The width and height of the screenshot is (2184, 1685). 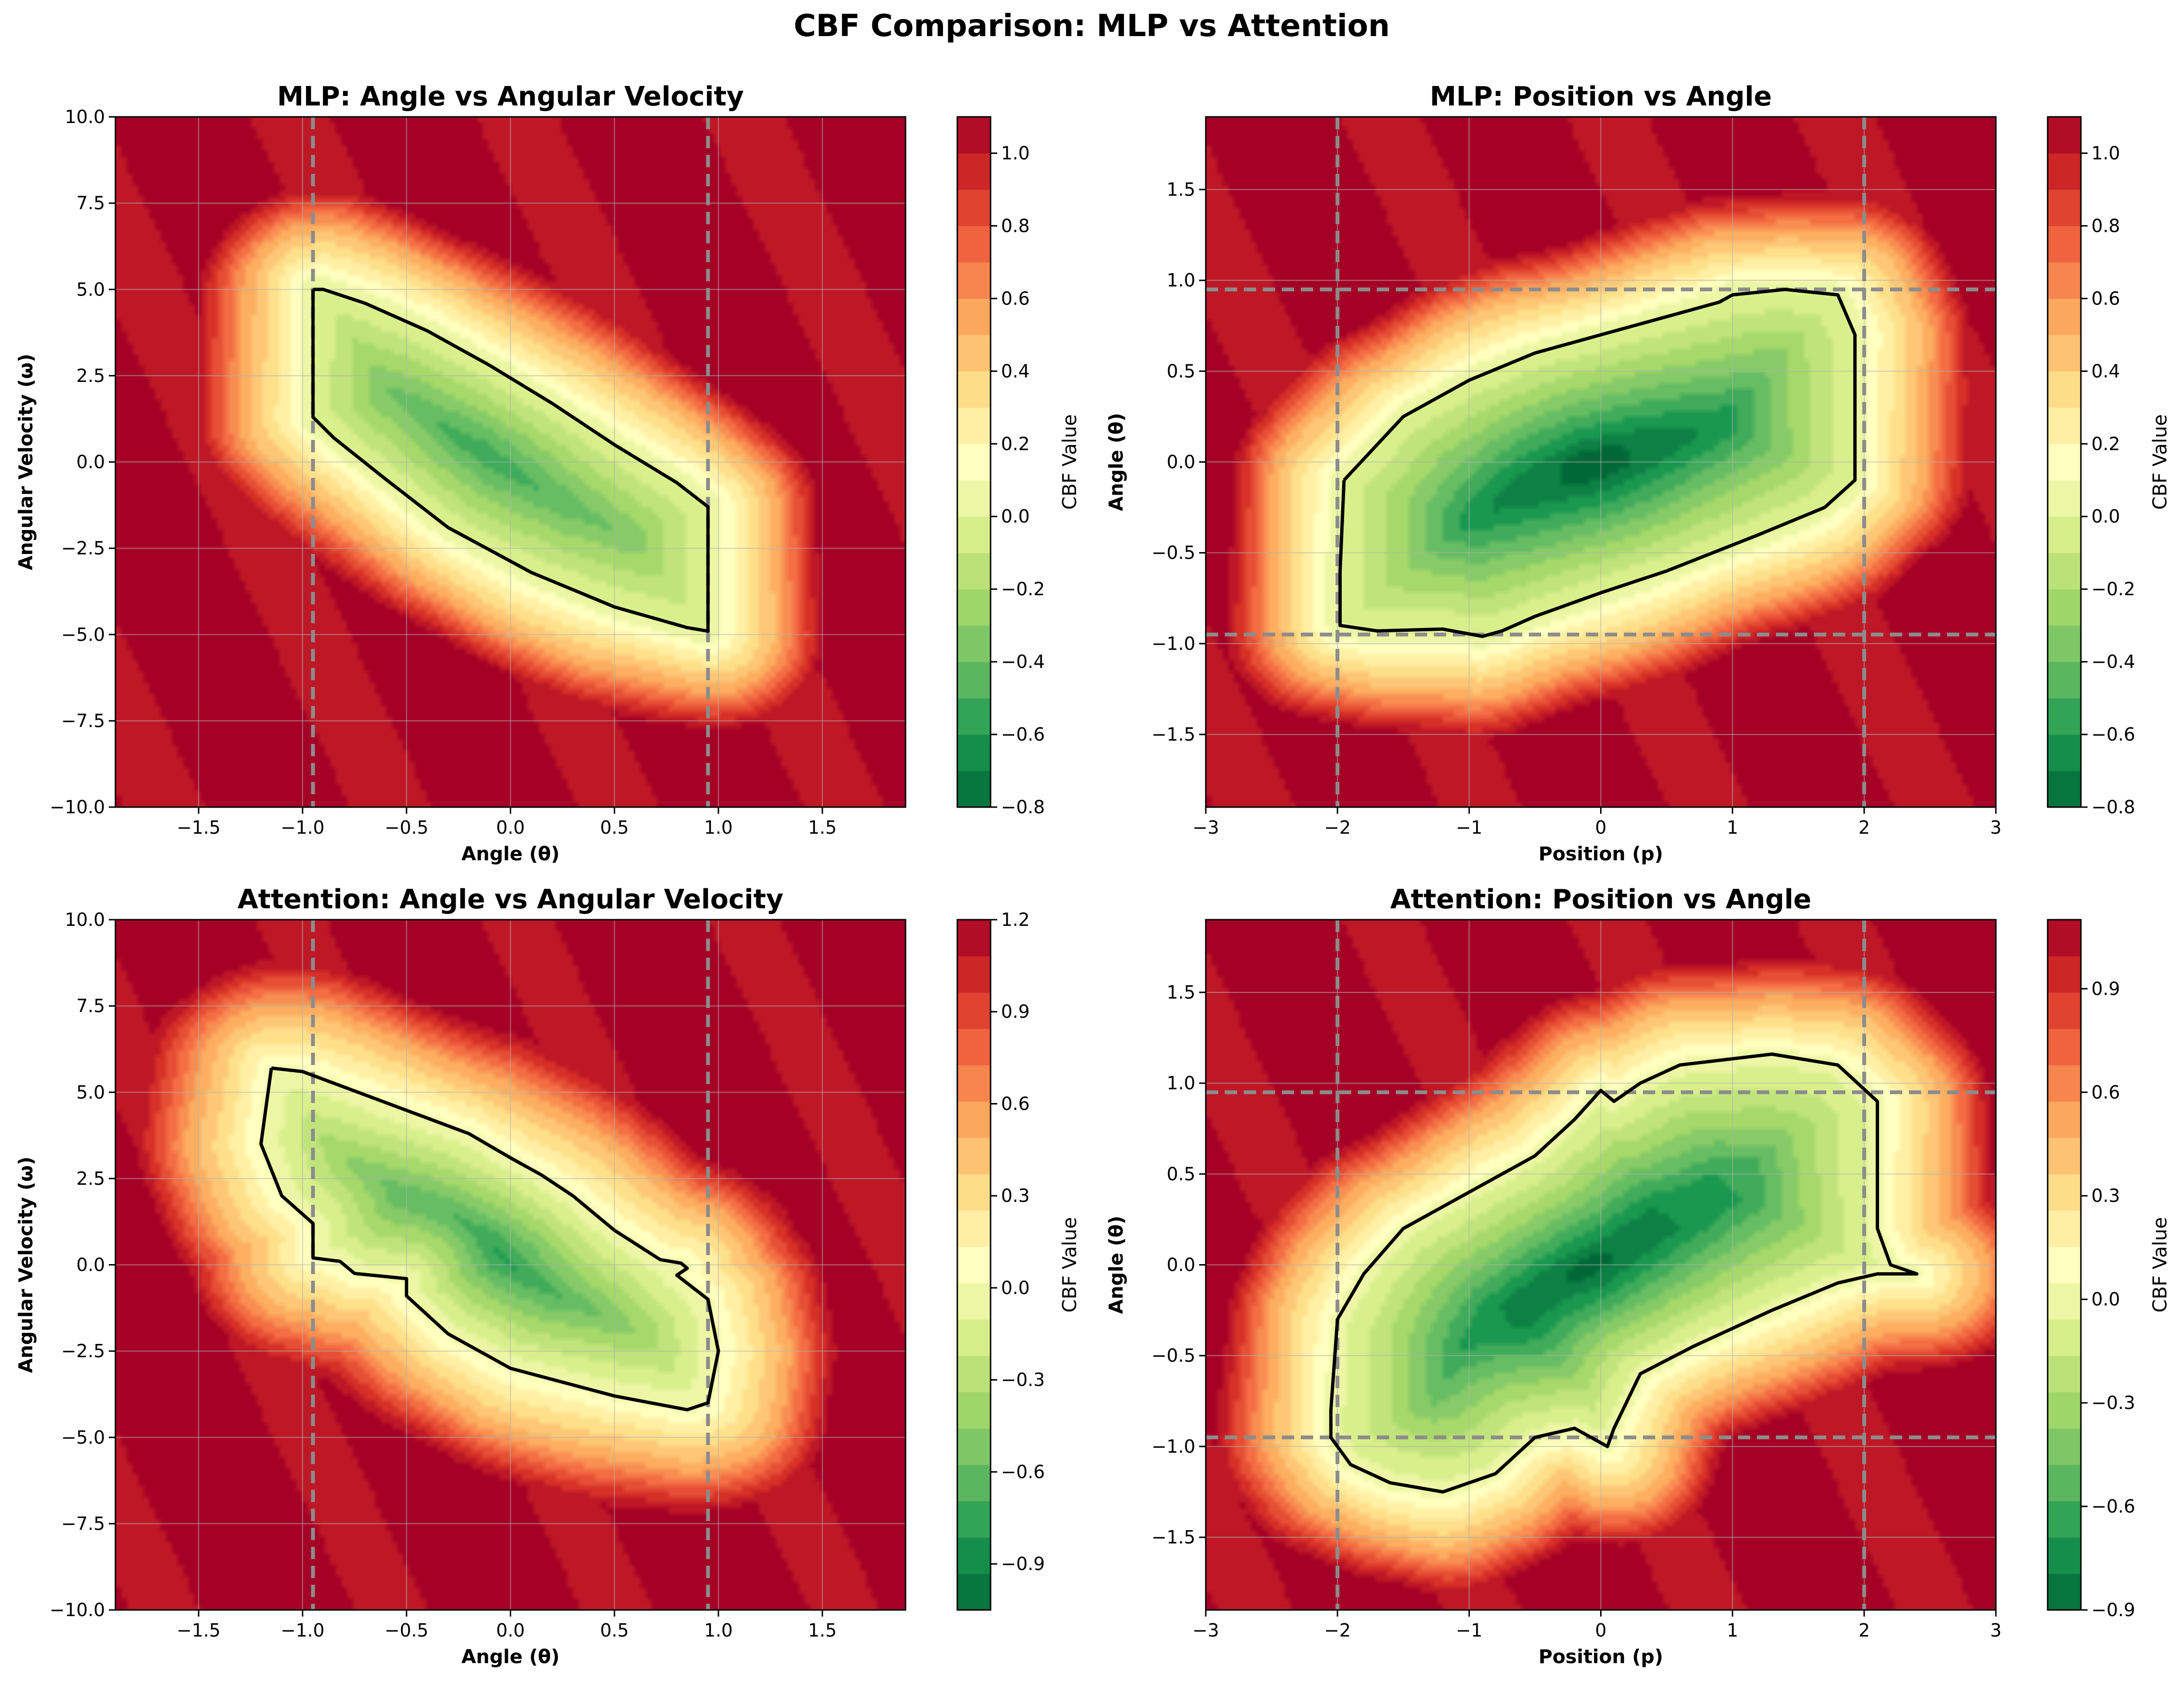 I want to click on colorbar-tick-label: −0.8, so click(x=1023, y=807).